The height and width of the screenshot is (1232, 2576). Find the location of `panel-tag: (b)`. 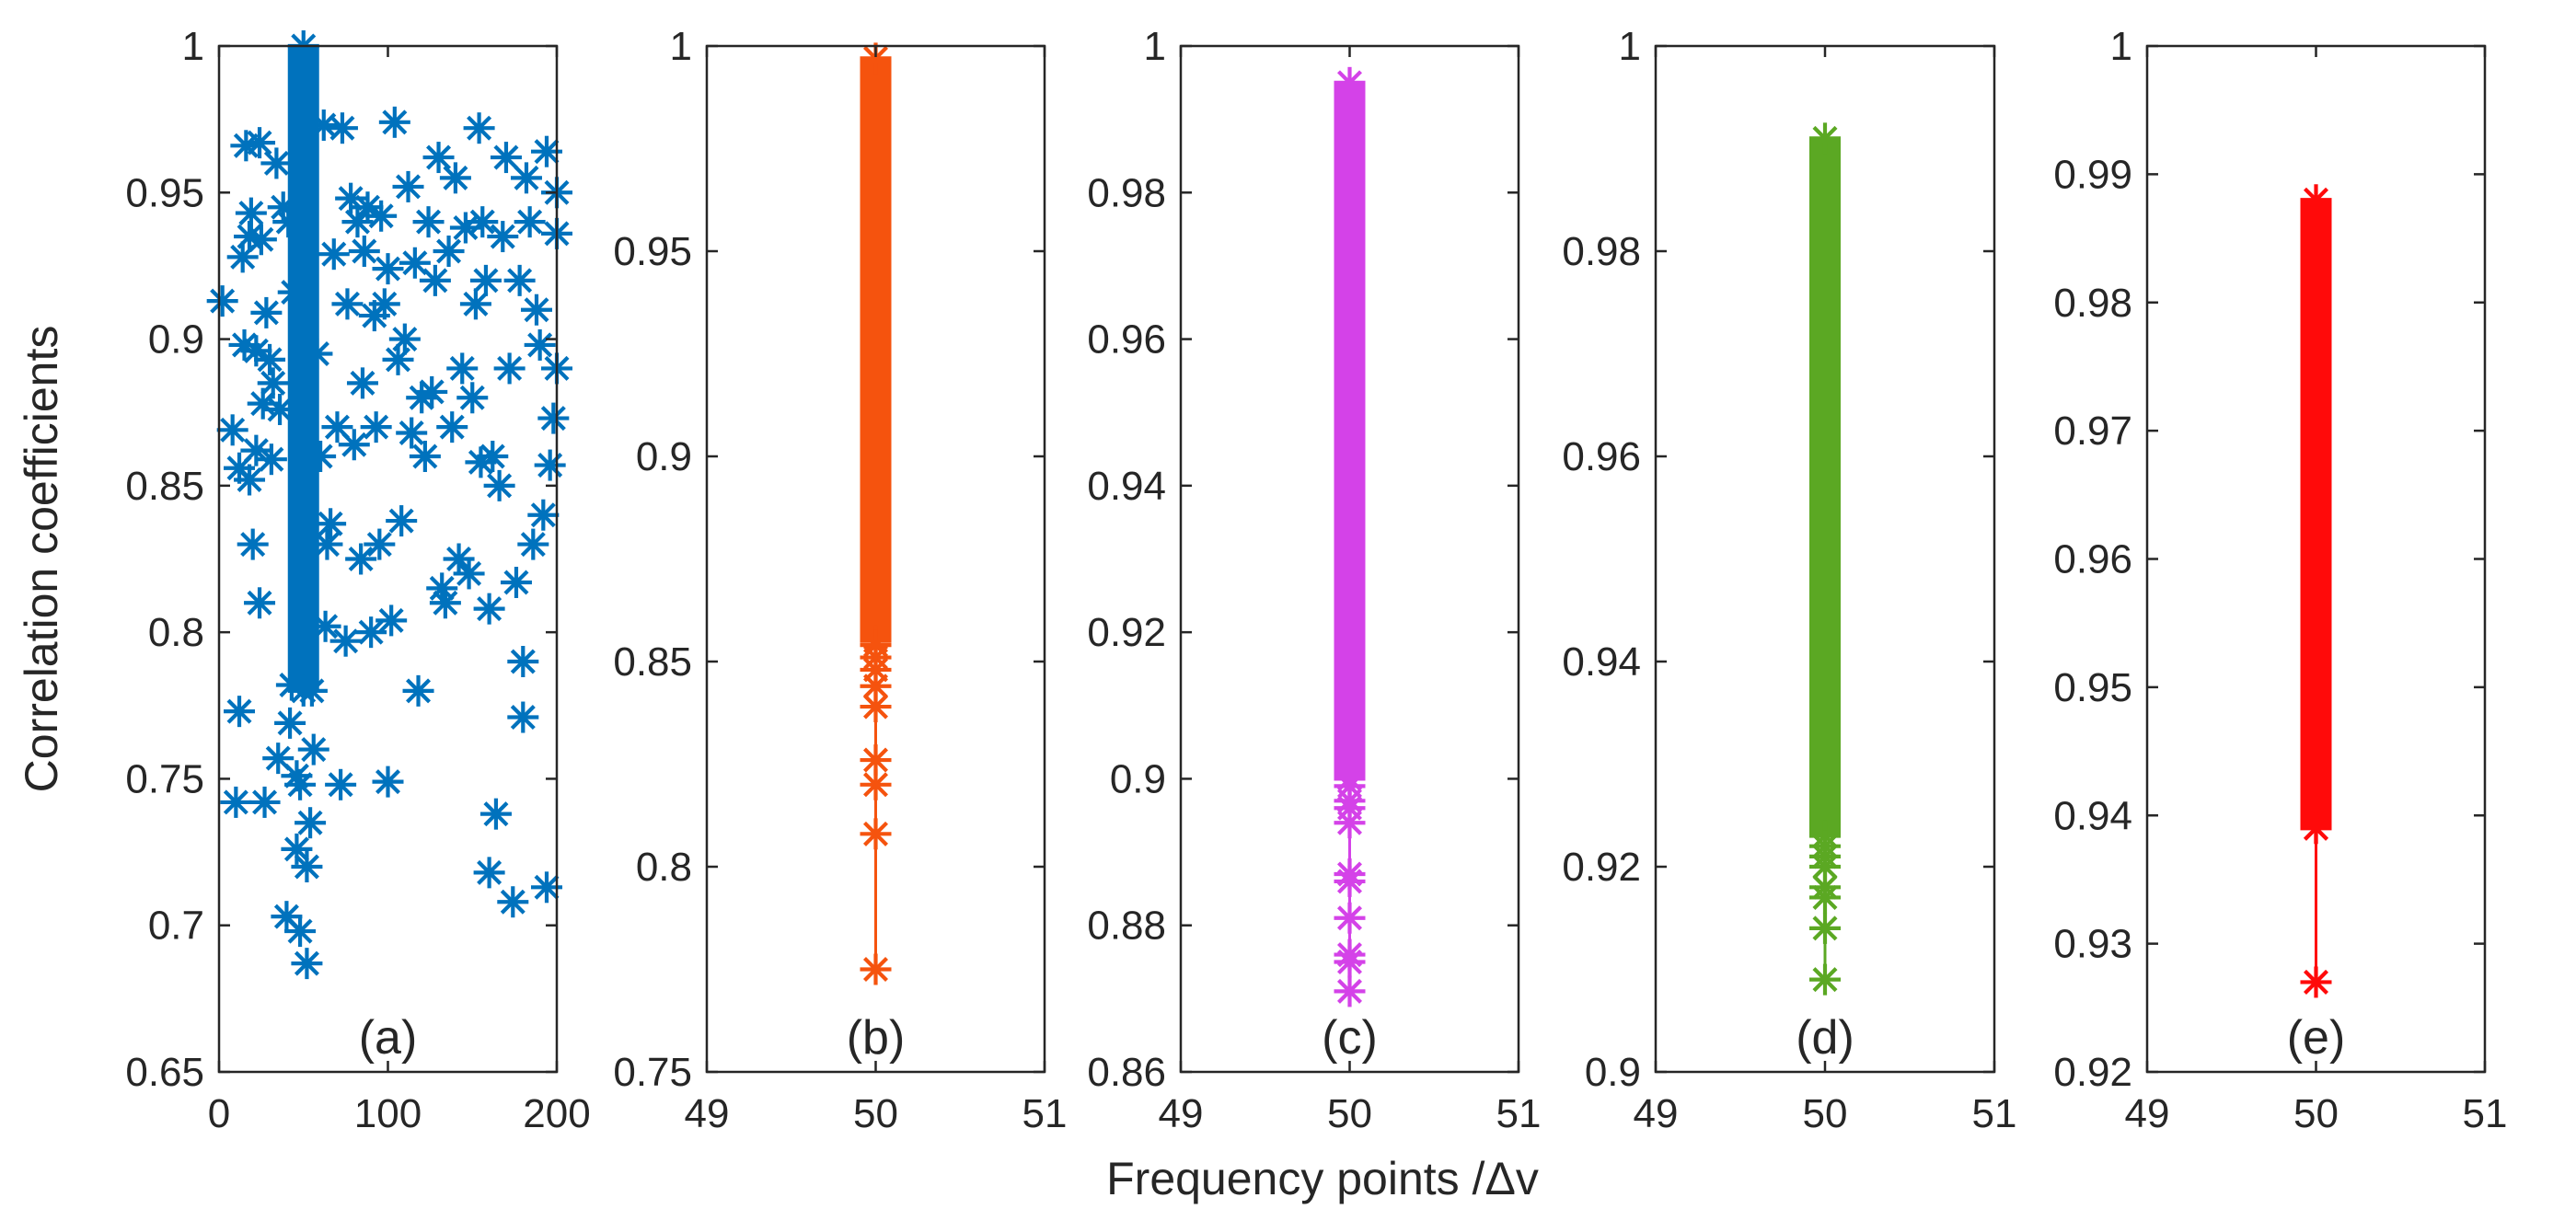

panel-tag: (b) is located at coordinates (877, 1038).